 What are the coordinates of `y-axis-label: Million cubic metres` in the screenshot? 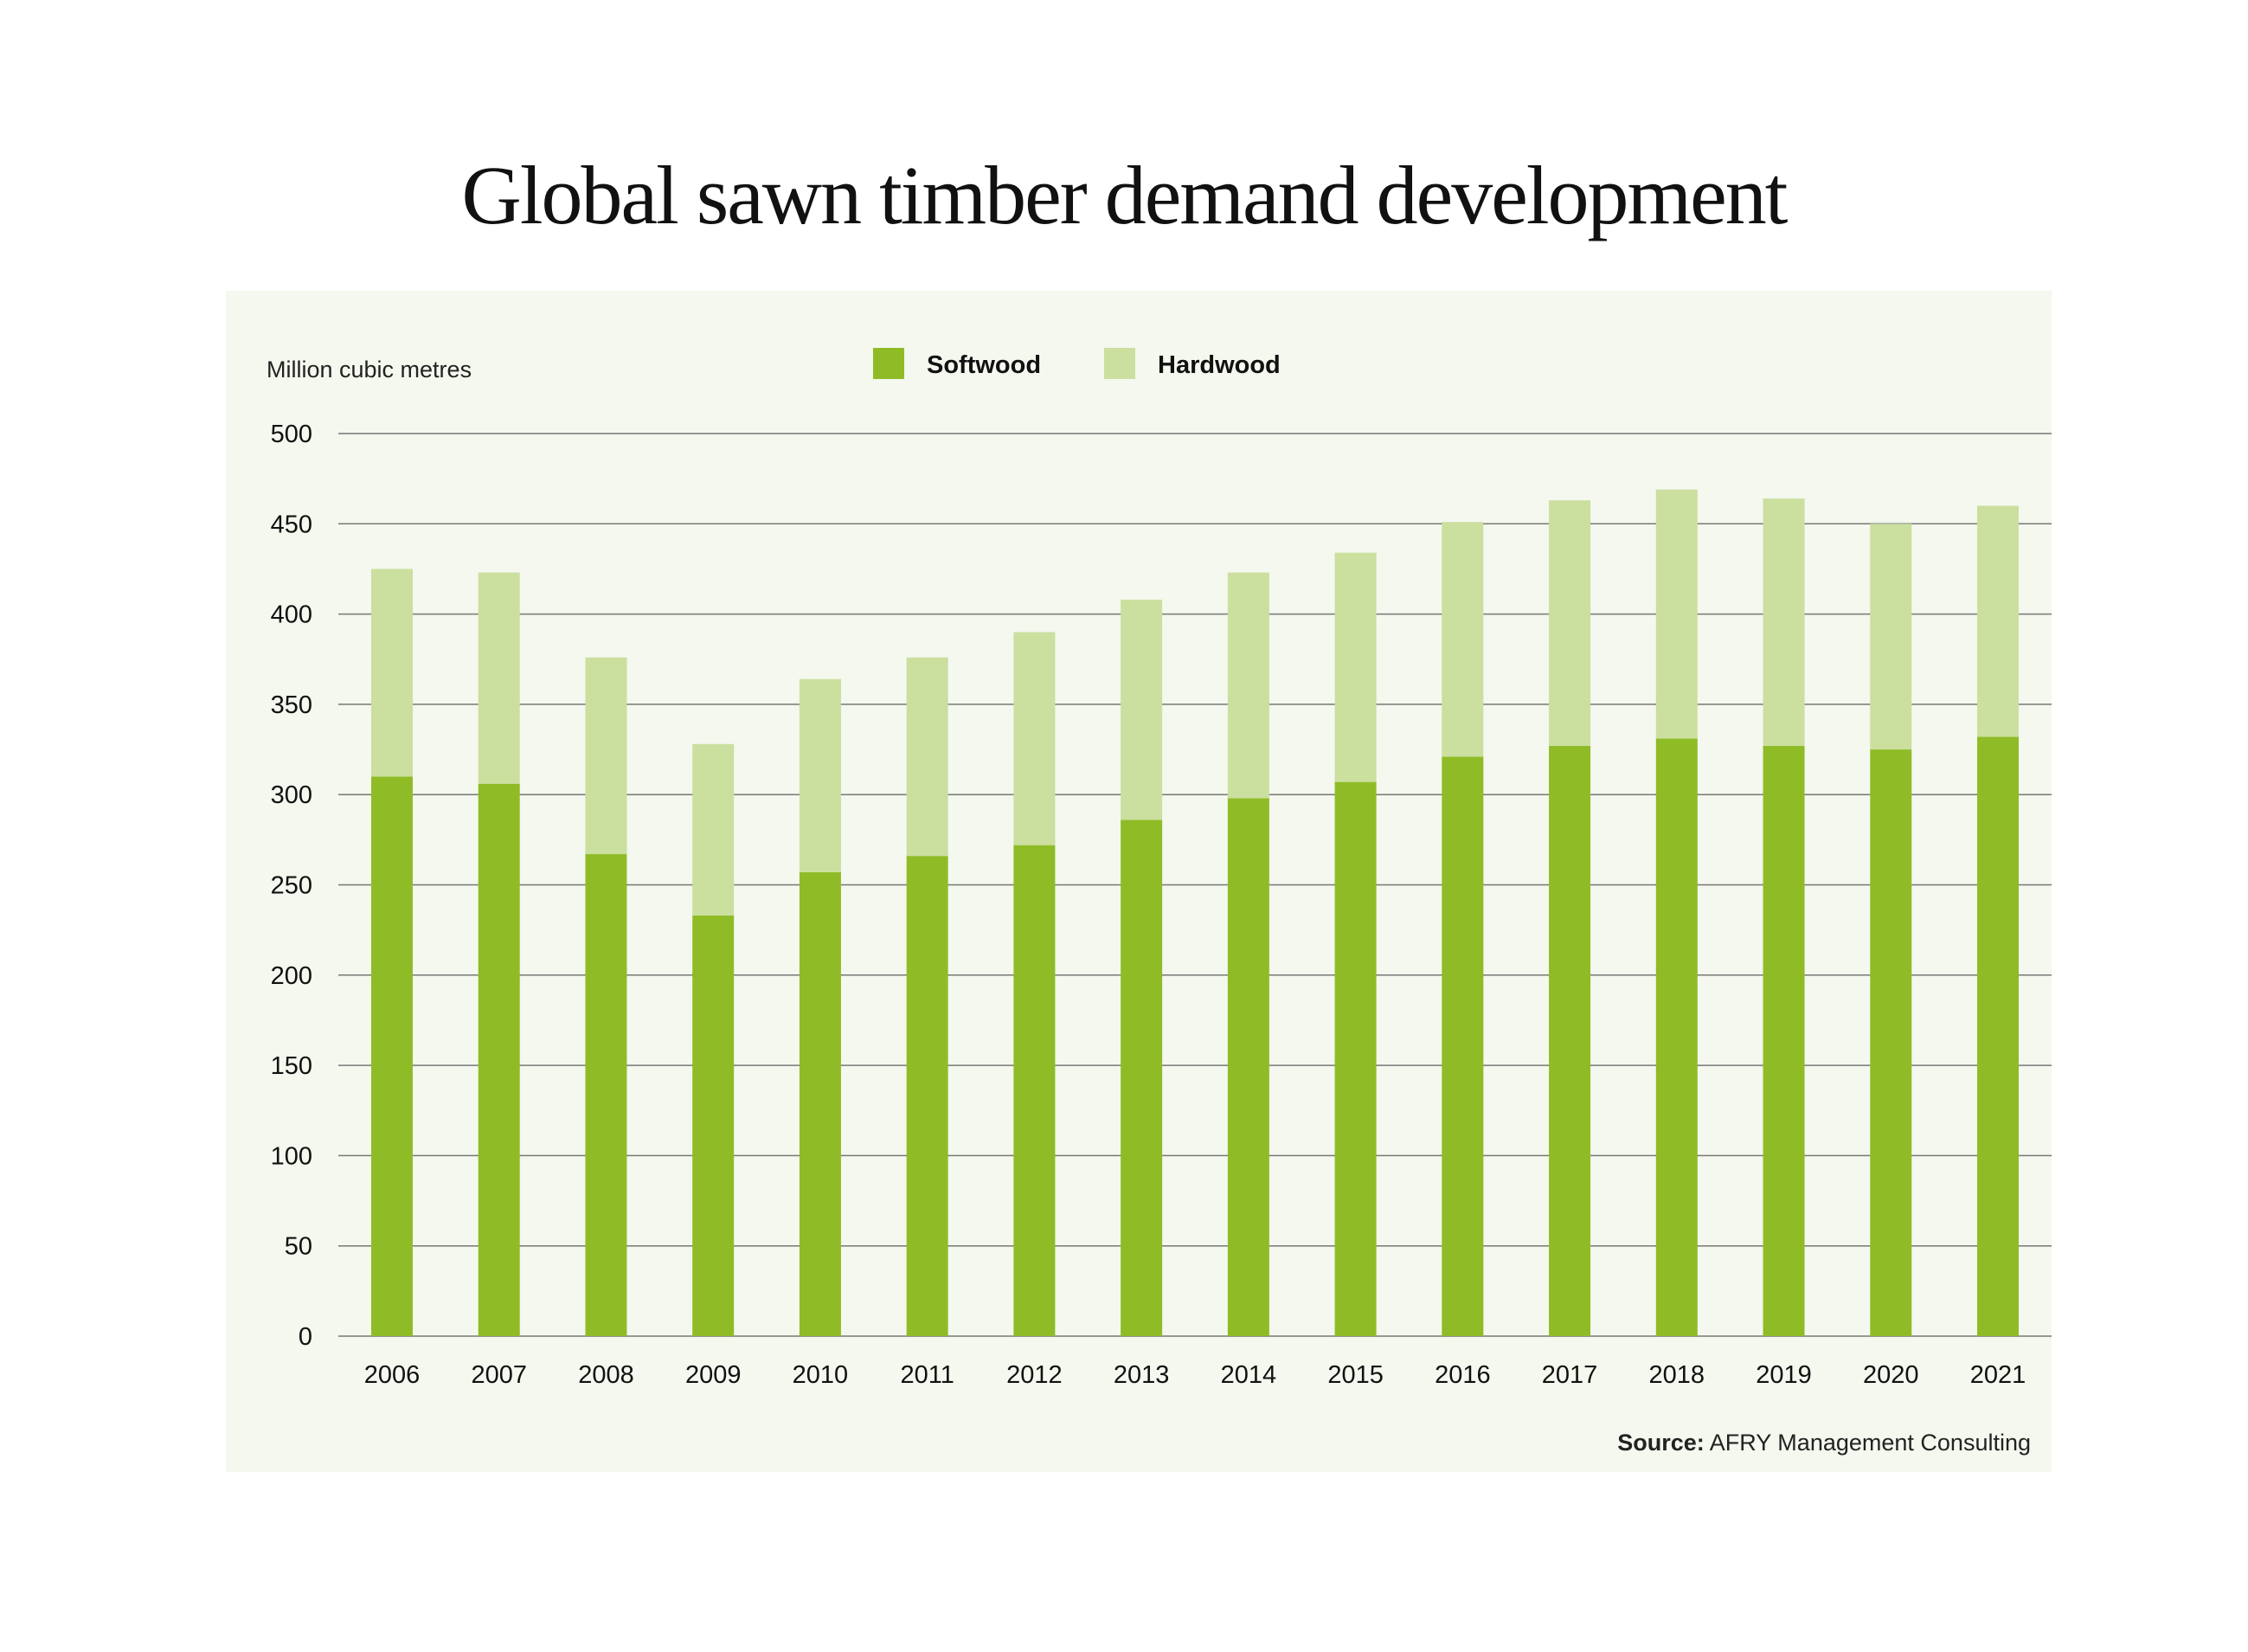 It's located at (369, 369).